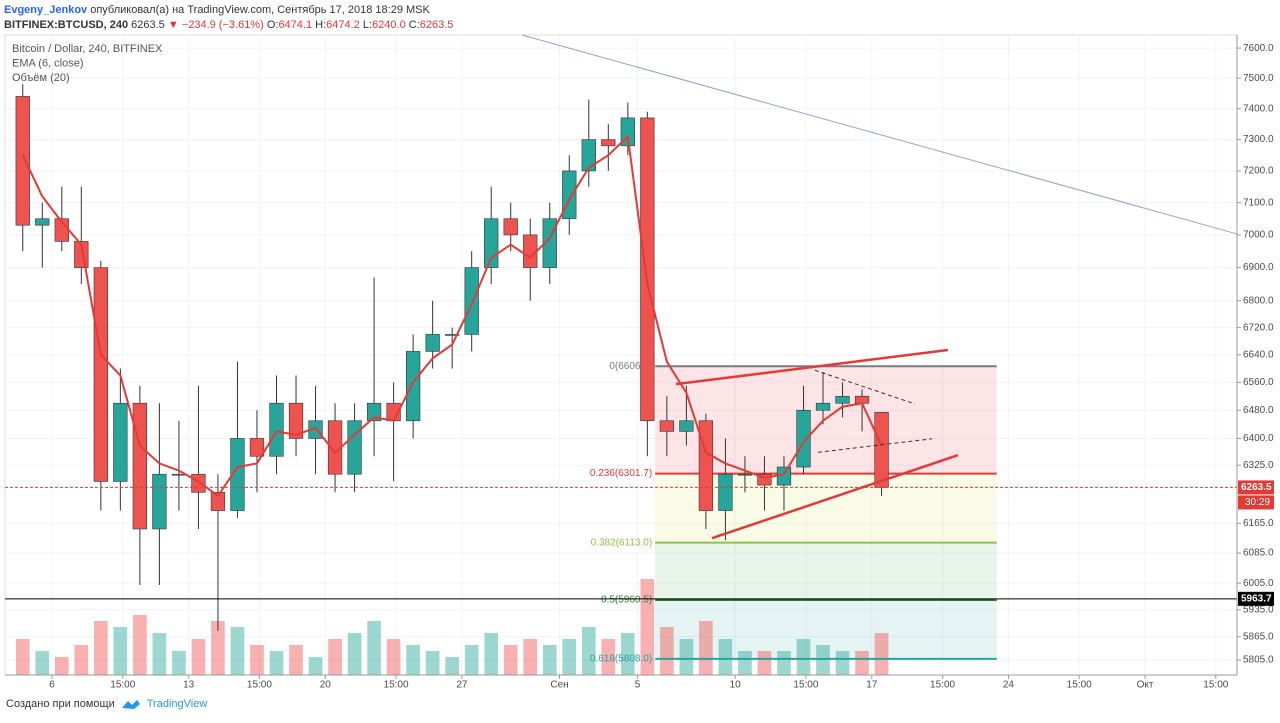  Describe the element at coordinates (622, 542) in the screenshot. I see `fib-label: 0.382(6113.0)` at that location.